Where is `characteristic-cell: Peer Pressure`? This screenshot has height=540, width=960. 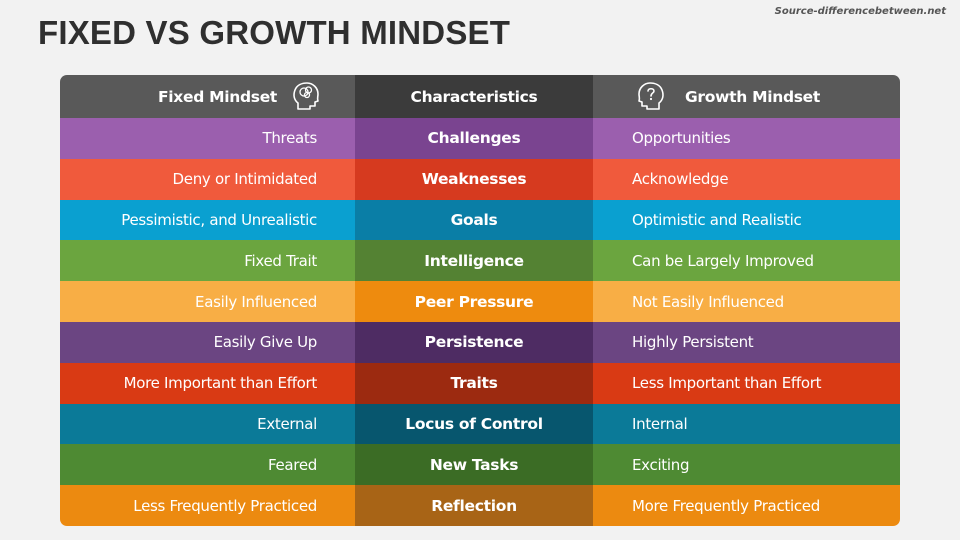
characteristic-cell: Peer Pressure is located at coordinates (474, 301).